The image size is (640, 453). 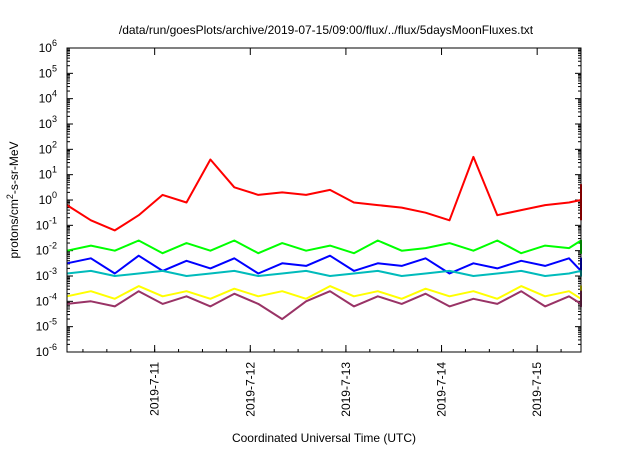 I want to click on y-axis-label-prefix: protons/cm, so click(x=14, y=228).